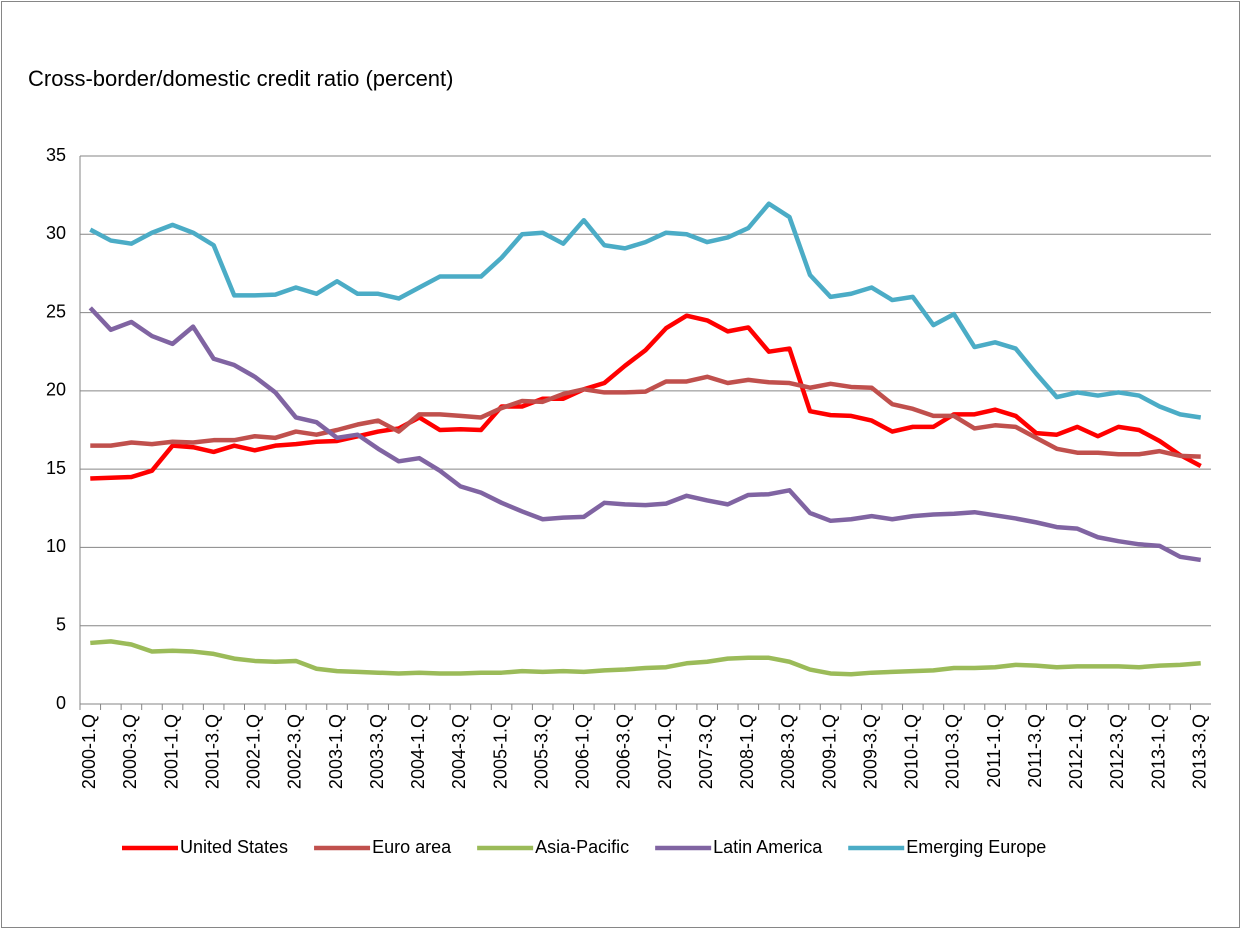  Describe the element at coordinates (706, 751) in the screenshot. I see `x-tick-label: 2007-3.Q` at that location.